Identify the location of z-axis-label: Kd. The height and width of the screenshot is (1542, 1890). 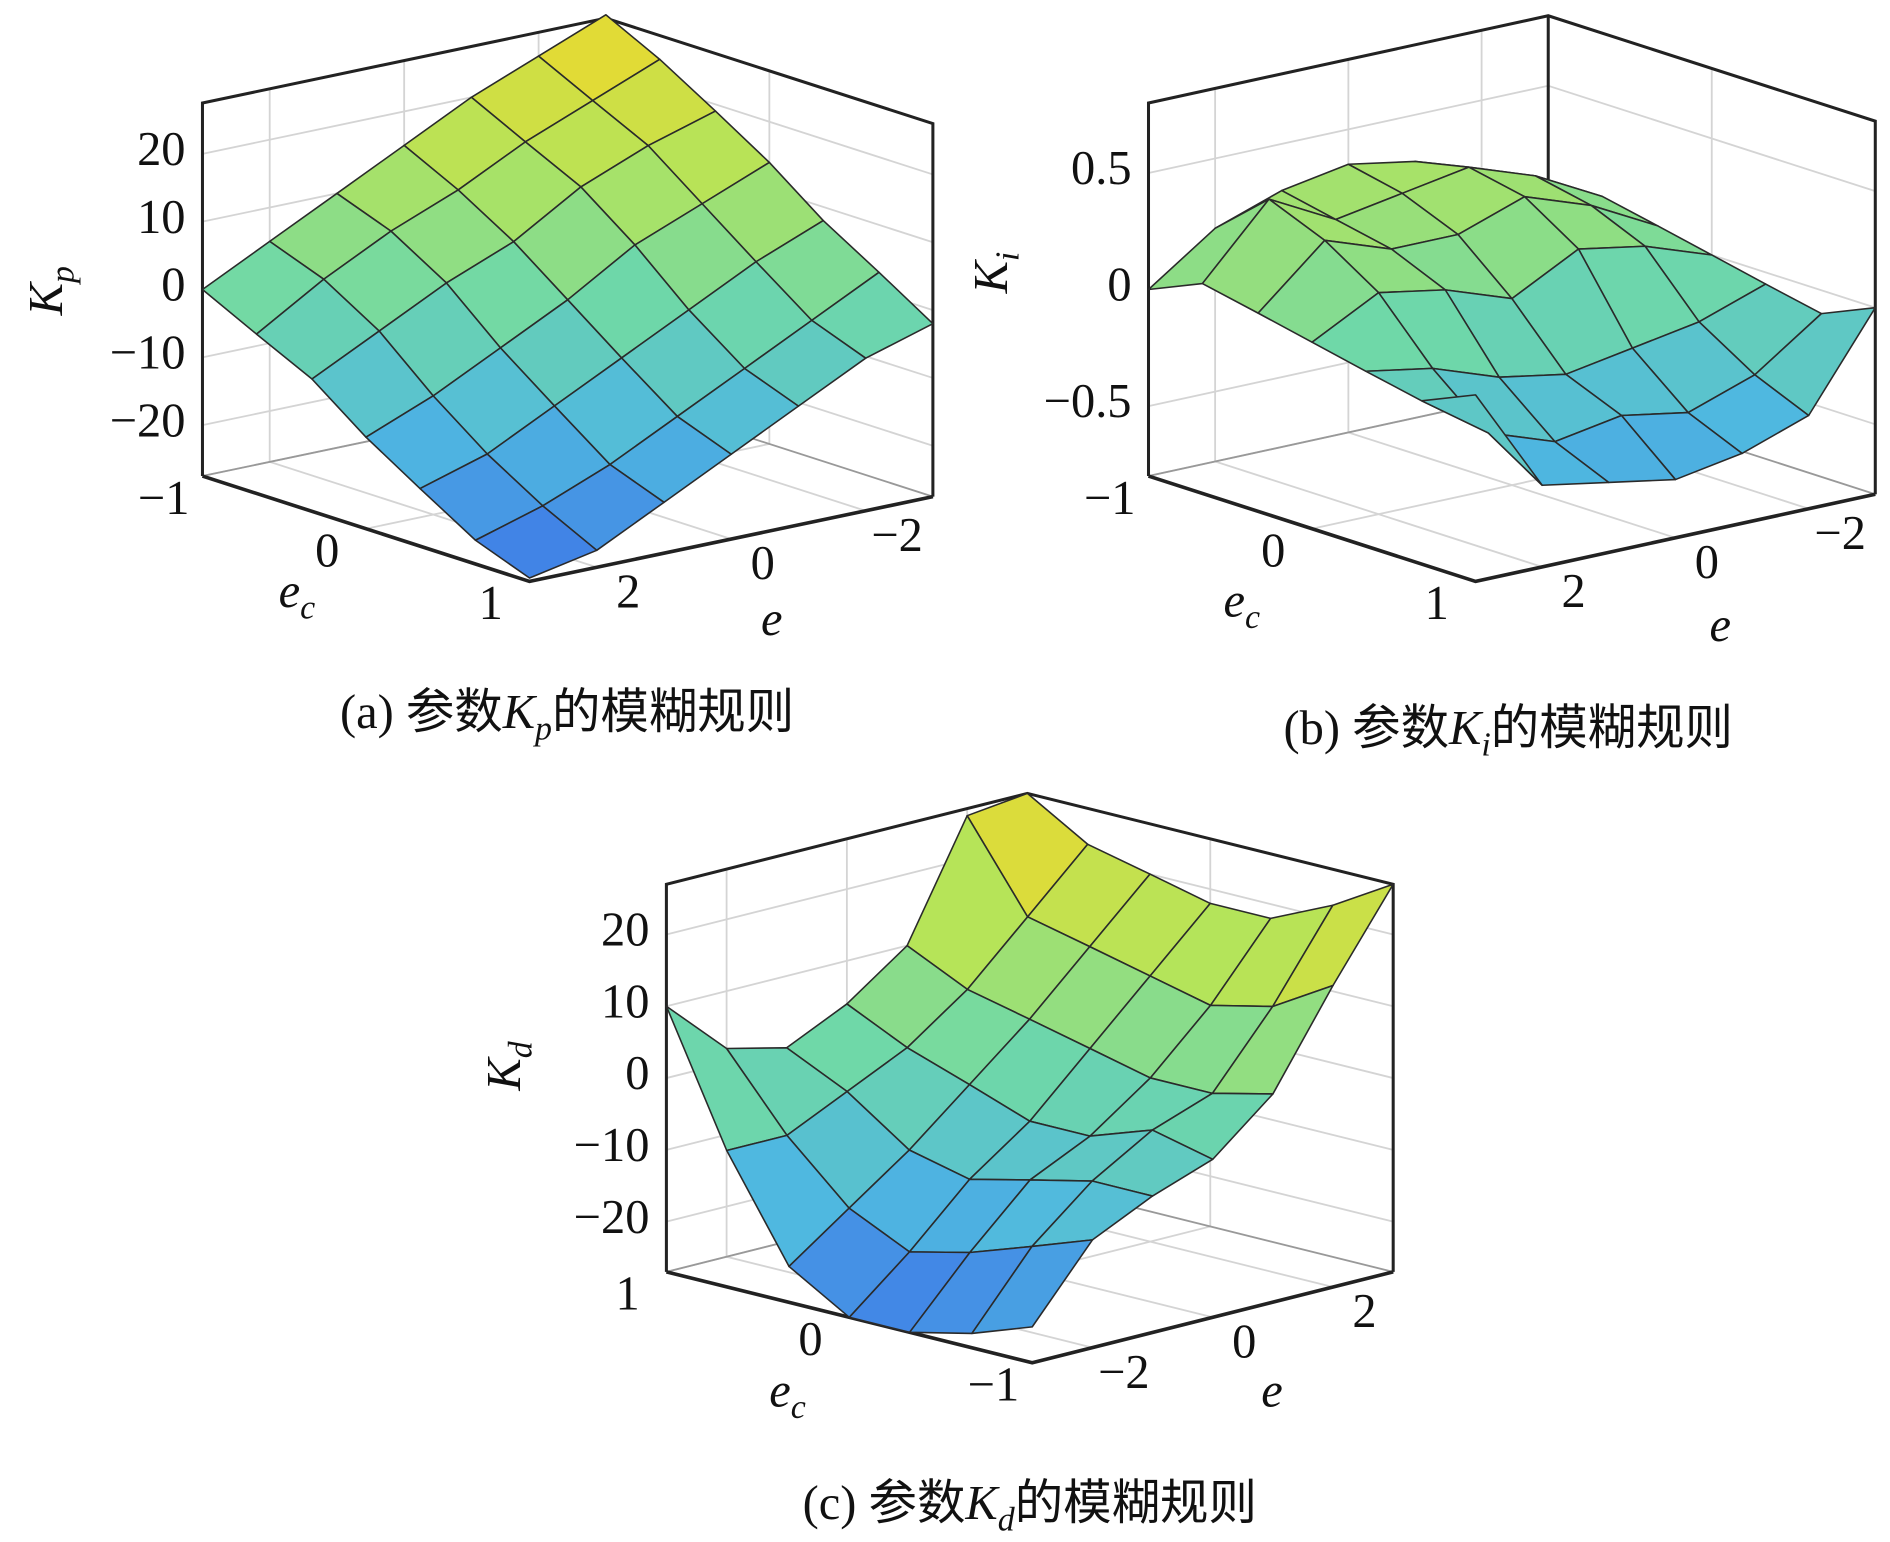
(508, 1065).